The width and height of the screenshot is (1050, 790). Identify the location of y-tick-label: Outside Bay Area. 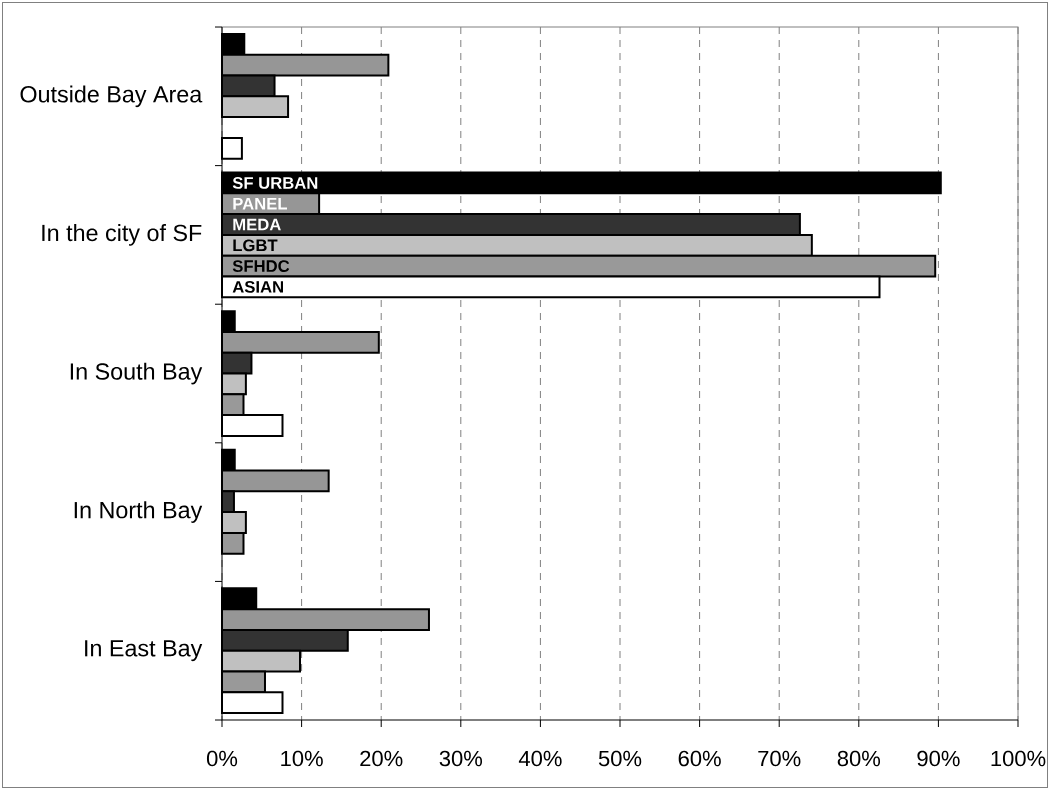
(111, 96).